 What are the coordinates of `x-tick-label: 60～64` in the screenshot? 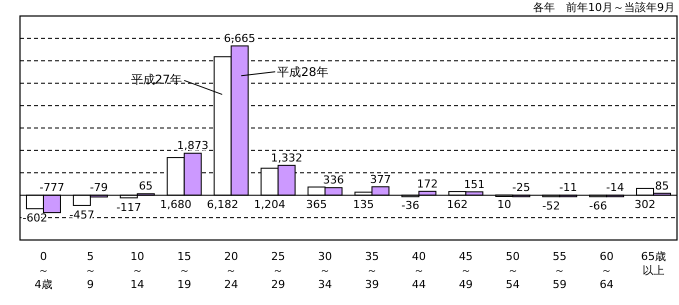 It's located at (607, 270).